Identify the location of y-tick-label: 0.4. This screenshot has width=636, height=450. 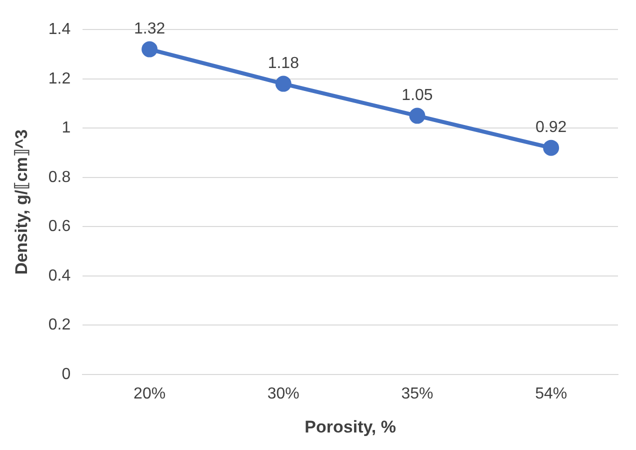
(59, 275).